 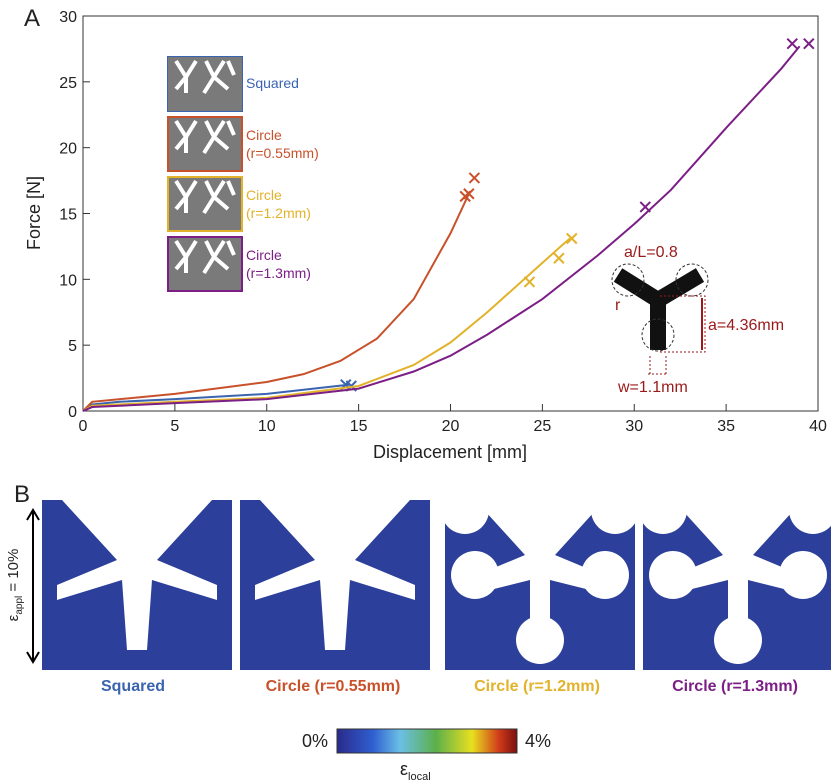 What do you see at coordinates (133, 686) in the screenshot?
I see `caption: Squared` at bounding box center [133, 686].